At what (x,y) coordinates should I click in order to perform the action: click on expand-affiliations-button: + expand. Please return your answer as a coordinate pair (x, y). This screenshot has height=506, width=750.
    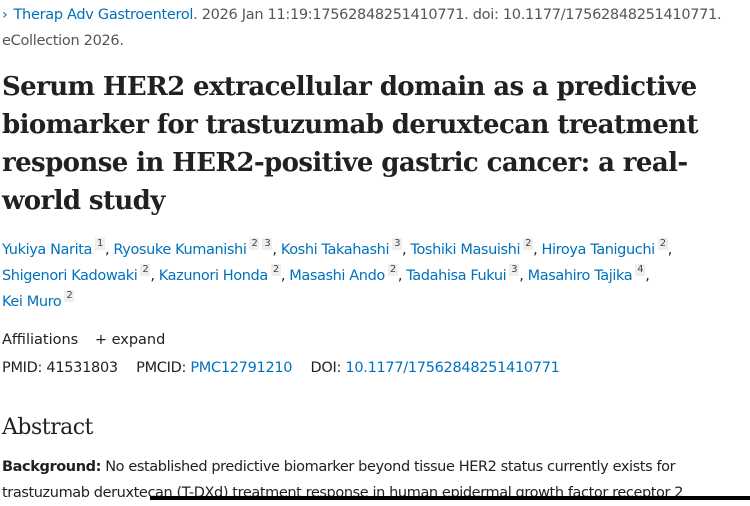
    Looking at the image, I should click on (130, 340).